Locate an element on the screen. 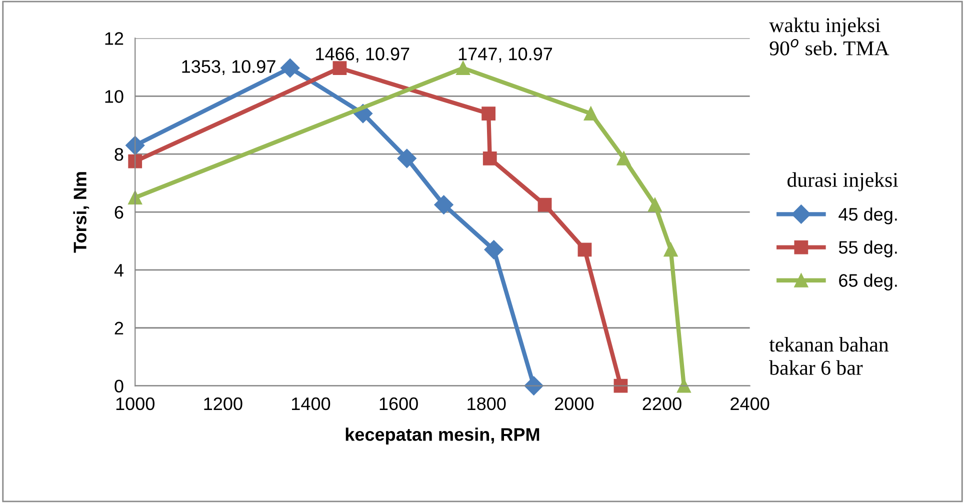 This screenshot has height=503, width=965. text: tekanan bahan bakar 6 bar is located at coordinates (829, 356).